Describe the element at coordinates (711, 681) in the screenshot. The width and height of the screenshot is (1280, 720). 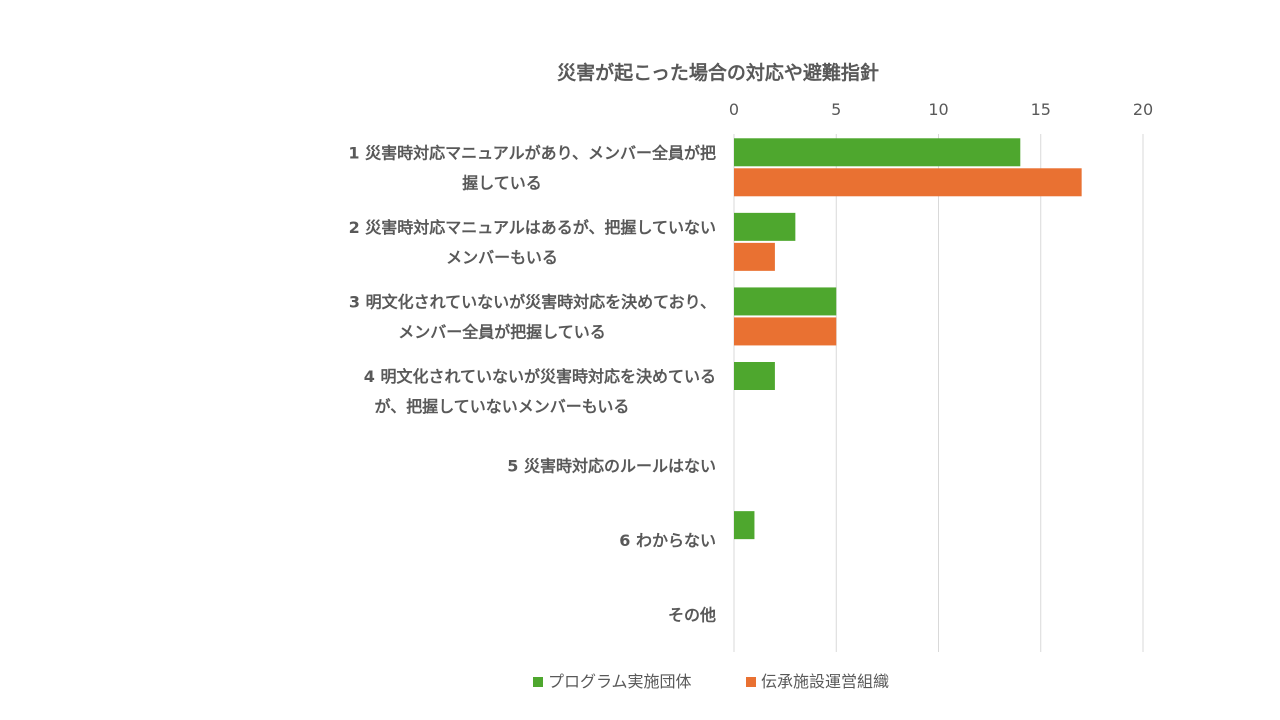
I see `legend: プログラム実施団体 伝承施設運営組織` at that location.